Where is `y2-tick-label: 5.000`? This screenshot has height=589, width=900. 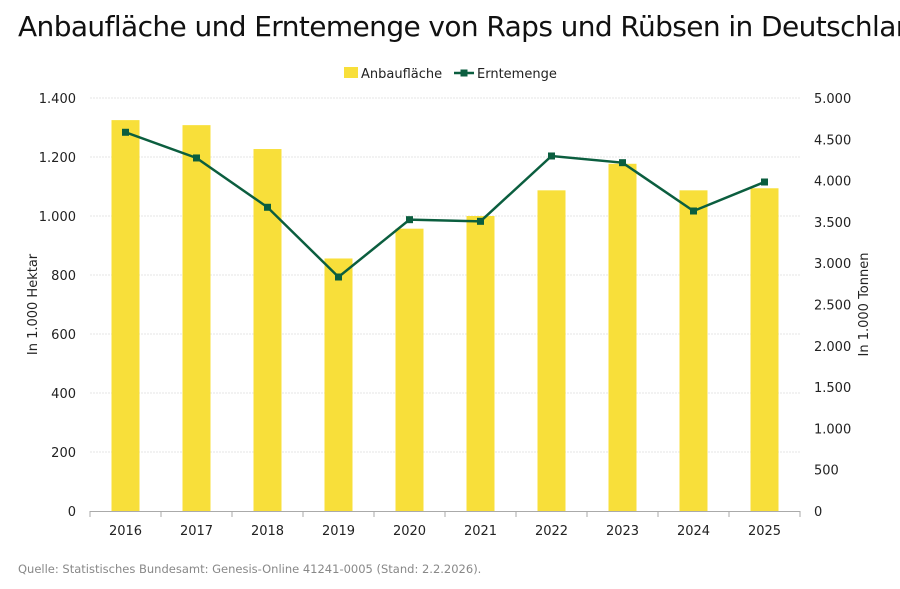 y2-tick-label: 5.000 is located at coordinates (832, 99).